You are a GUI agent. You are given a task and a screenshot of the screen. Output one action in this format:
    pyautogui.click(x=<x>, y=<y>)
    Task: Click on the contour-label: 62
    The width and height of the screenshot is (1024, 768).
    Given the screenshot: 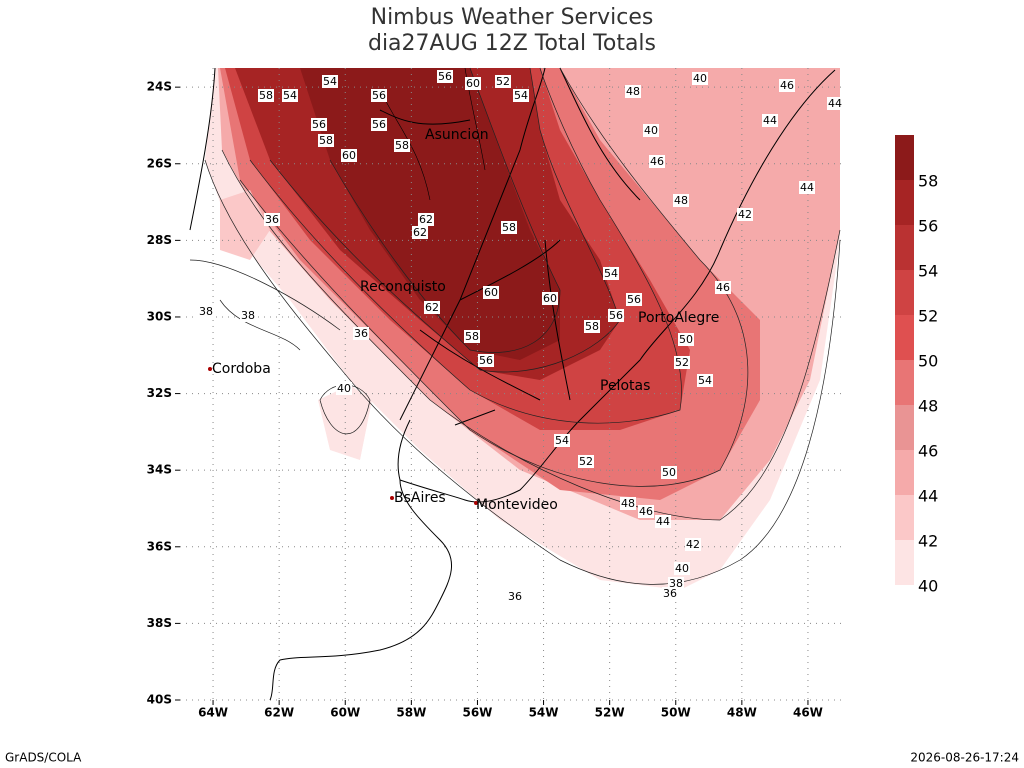 What is the action you would take?
    pyautogui.click(x=420, y=232)
    